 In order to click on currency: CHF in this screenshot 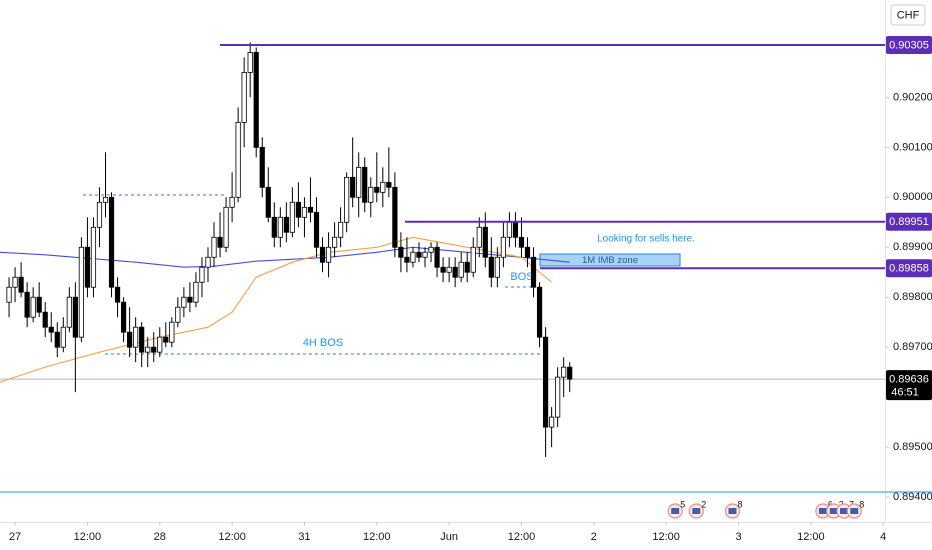, I will do `click(908, 15)`.